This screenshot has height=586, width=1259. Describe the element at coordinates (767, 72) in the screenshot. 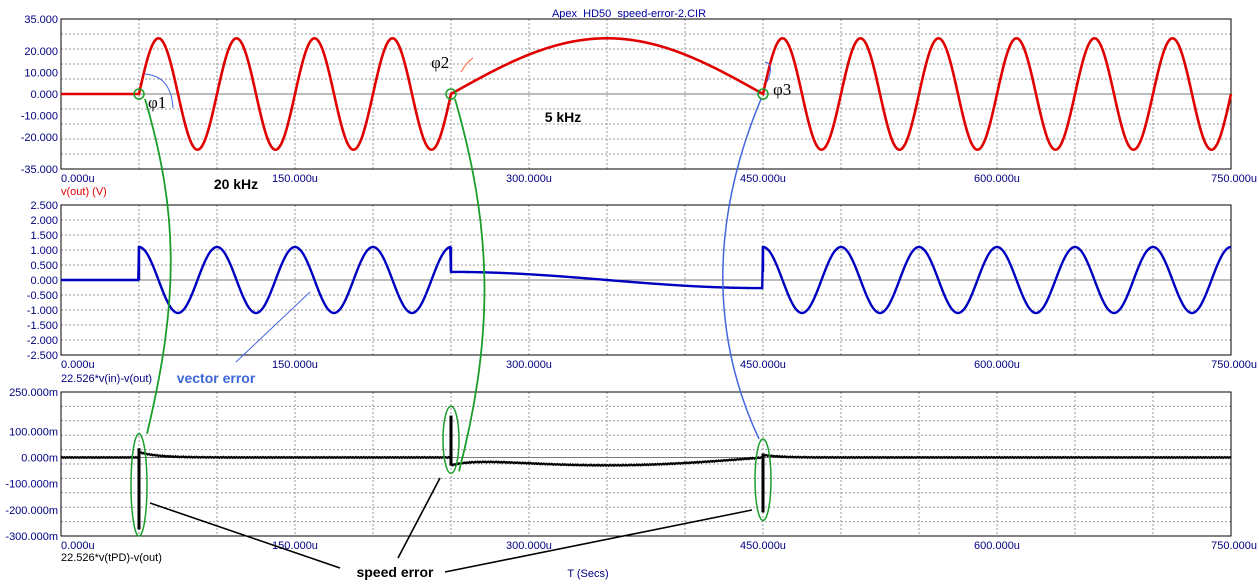

I see `phi3-arc` at that location.